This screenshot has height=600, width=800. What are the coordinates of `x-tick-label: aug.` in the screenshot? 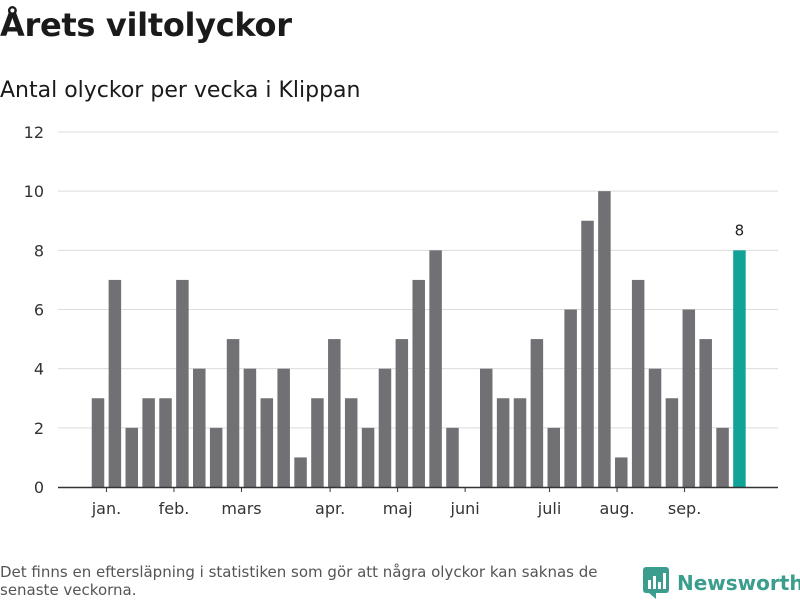 It's located at (616, 508).